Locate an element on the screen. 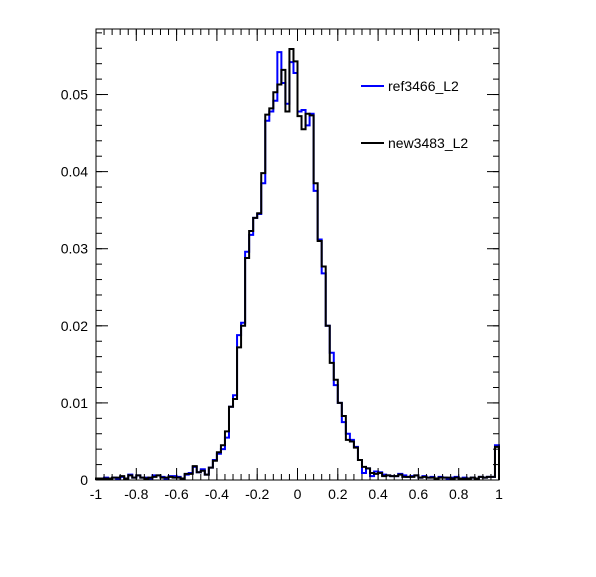 This screenshot has height=577, width=596. y-tick-label: 0.01 is located at coordinates (74, 403).